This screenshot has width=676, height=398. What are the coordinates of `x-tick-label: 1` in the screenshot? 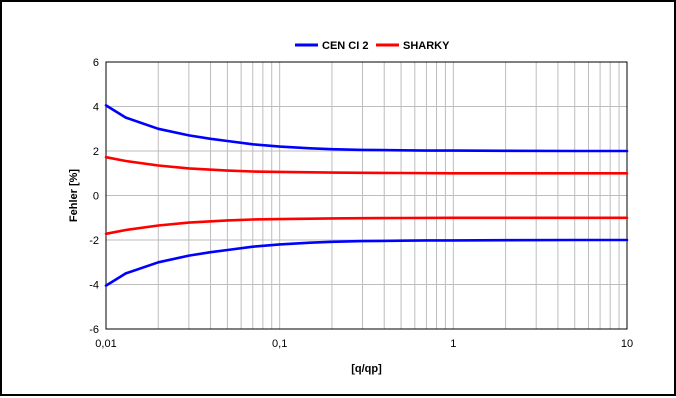 It's located at (453, 344).